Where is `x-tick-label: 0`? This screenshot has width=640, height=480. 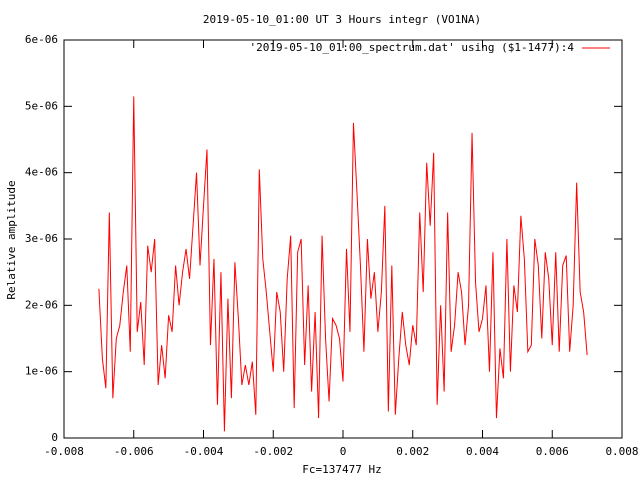 x-tick-label: 0 is located at coordinates (343, 451).